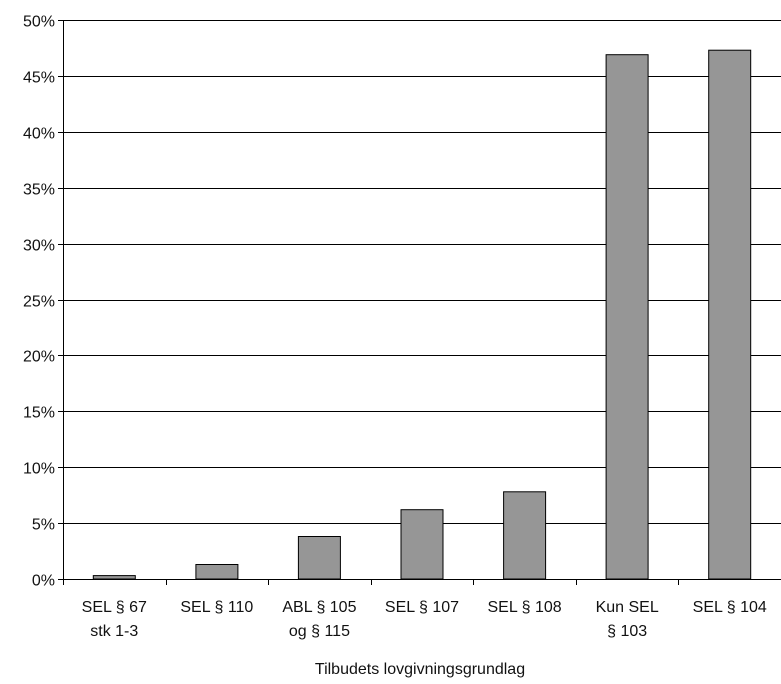 This screenshot has width=781, height=684. I want to click on x-tick-label: SEL § 104, so click(730, 607).